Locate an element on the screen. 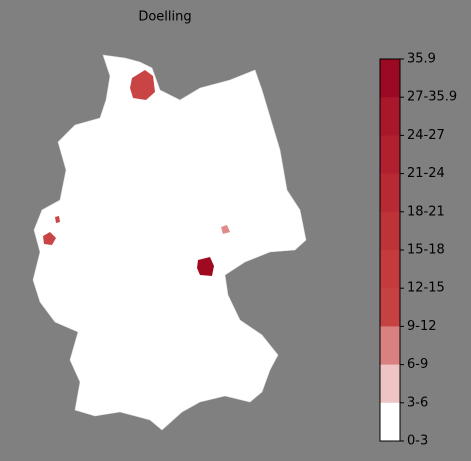 This screenshot has height=461, width=471. colorbar-label: 27-35.9 is located at coordinates (432, 97).